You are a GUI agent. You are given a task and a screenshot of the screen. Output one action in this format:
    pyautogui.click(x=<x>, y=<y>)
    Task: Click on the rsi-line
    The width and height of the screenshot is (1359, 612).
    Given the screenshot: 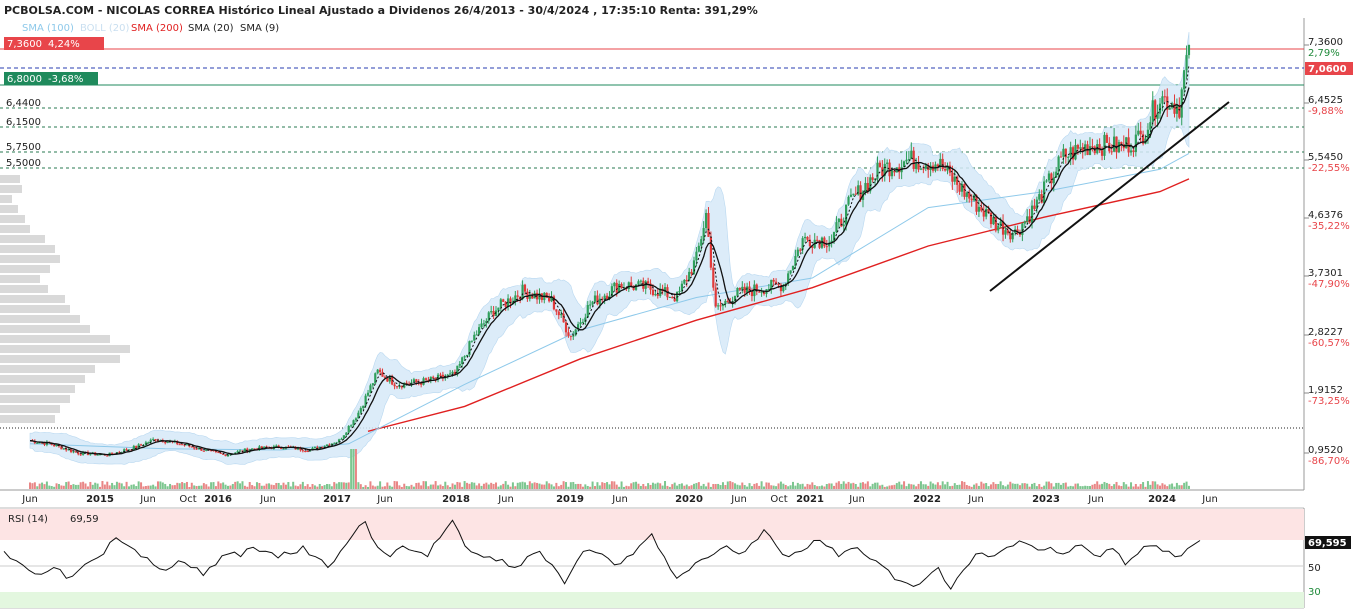 What is the action you would take?
    pyautogui.click(x=602, y=555)
    